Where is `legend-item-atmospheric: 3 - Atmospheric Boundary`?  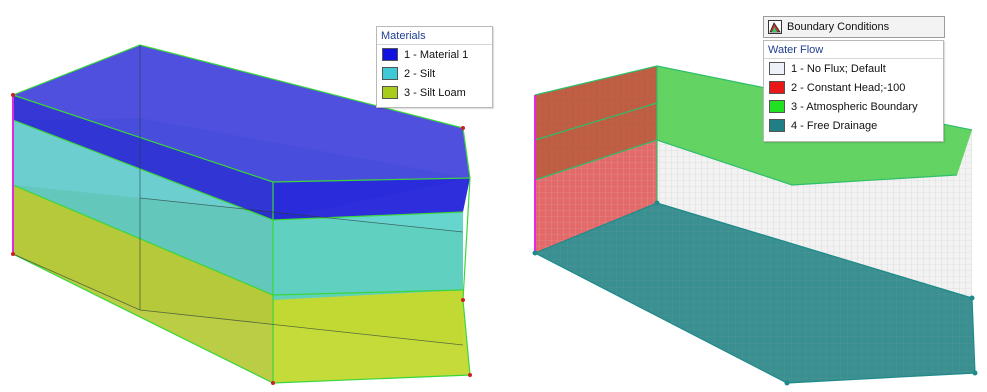
legend-item-atmospheric: 3 - Atmospheric Boundary is located at coordinates (853, 106).